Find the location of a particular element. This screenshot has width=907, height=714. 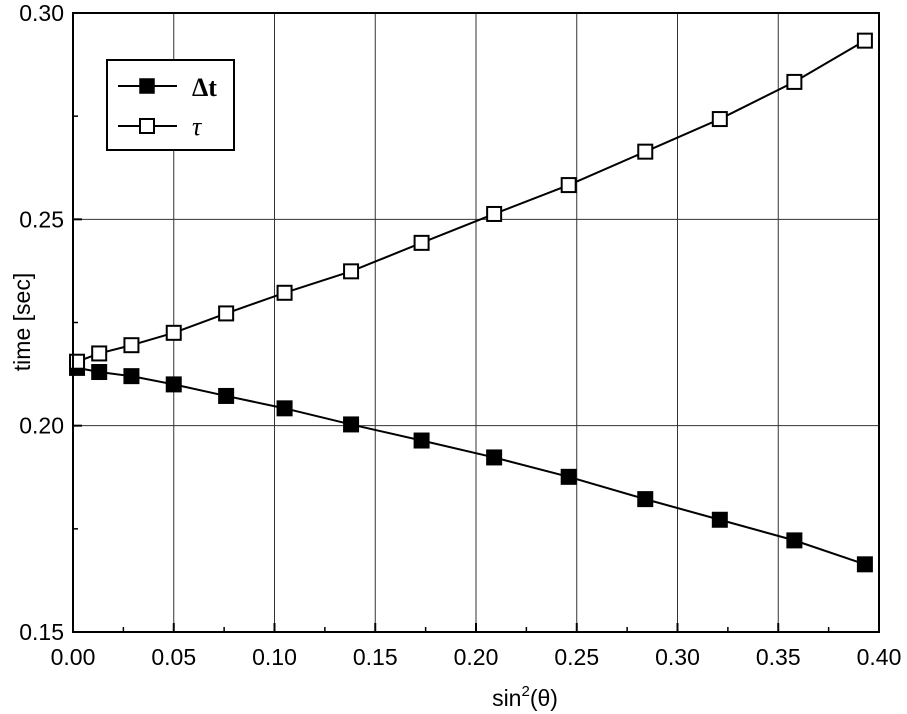

legend: Δt τ is located at coordinates (170, 105).